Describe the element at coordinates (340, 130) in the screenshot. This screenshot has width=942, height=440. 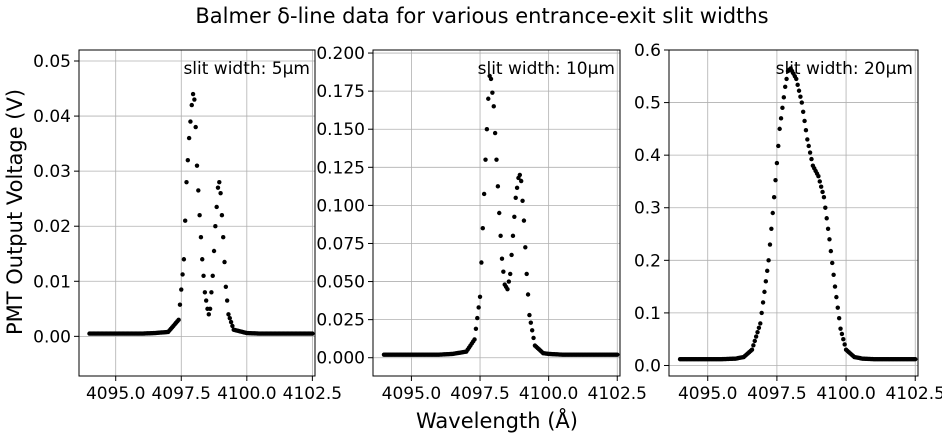
I see `y-tick-label: 0.150` at that location.